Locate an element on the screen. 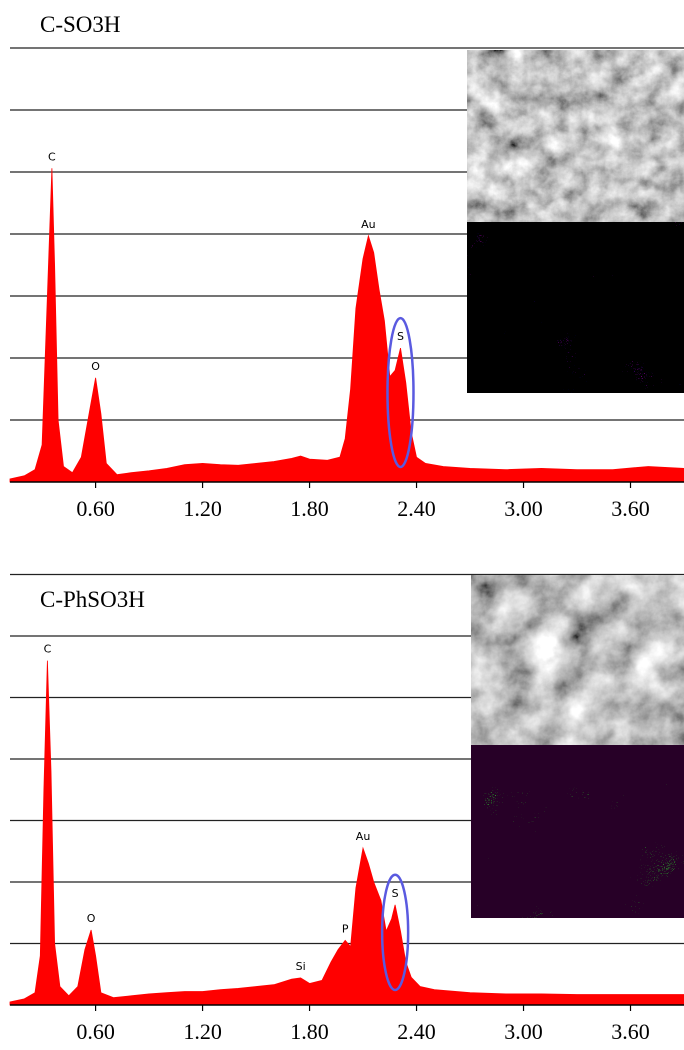 The height and width of the screenshot is (1050, 684). peak-label: Si is located at coordinates (301, 966).